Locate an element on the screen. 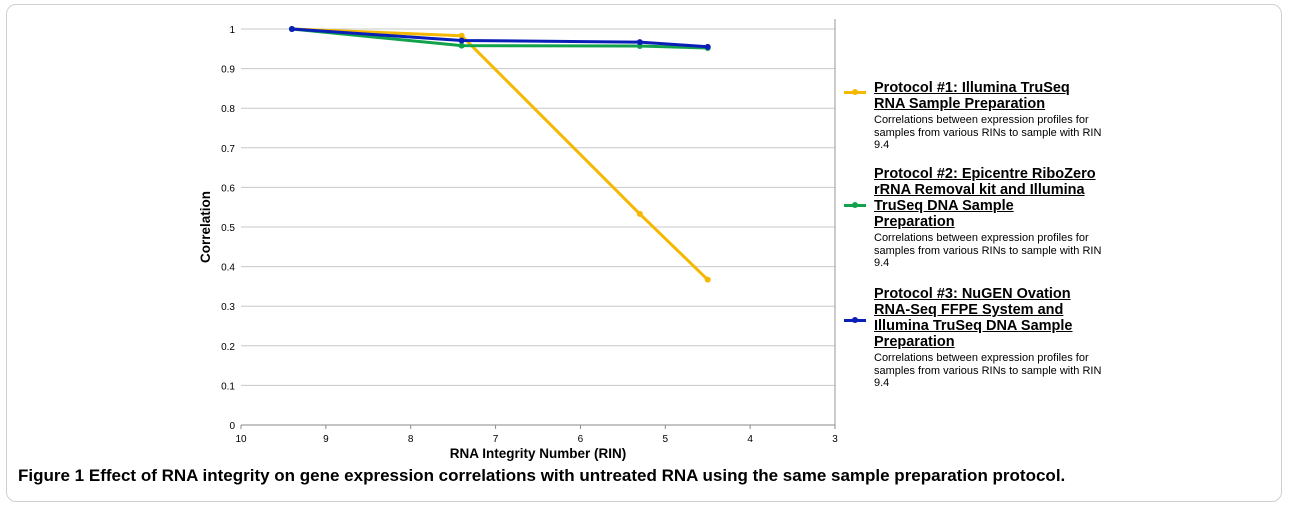  x-tick-label: 5 is located at coordinates (666, 439).